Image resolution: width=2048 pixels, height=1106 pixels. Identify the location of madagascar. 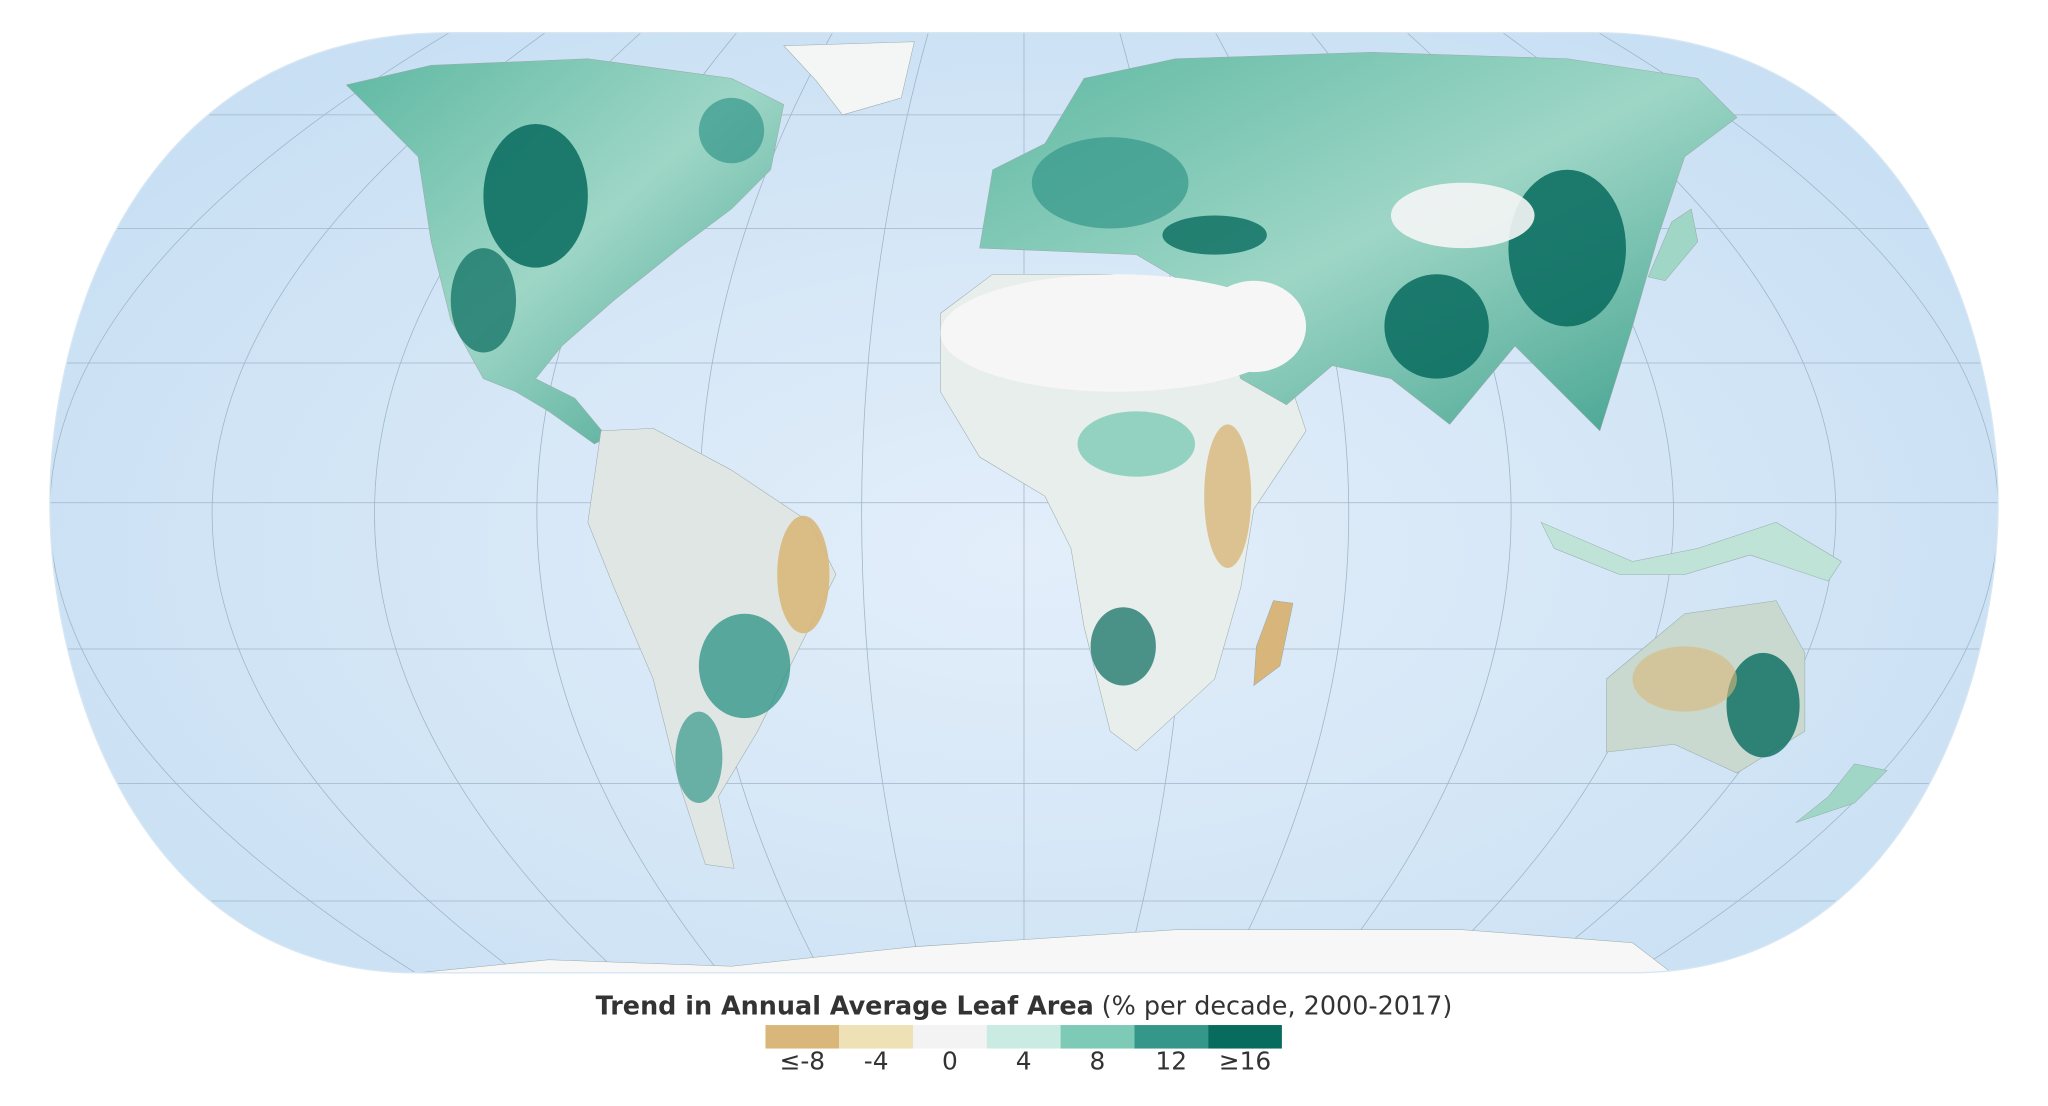
(1273, 643).